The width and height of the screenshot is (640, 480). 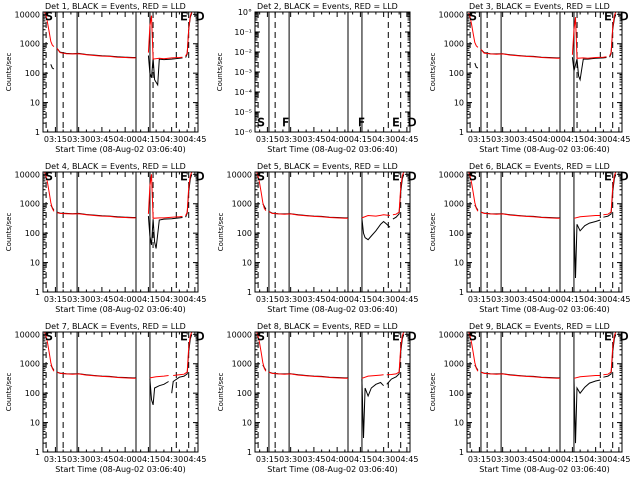 What do you see at coordinates (327, 6) in the screenshot?
I see `panel-title: Det 2, BLACK = Events, RED = LLD` at bounding box center [327, 6].